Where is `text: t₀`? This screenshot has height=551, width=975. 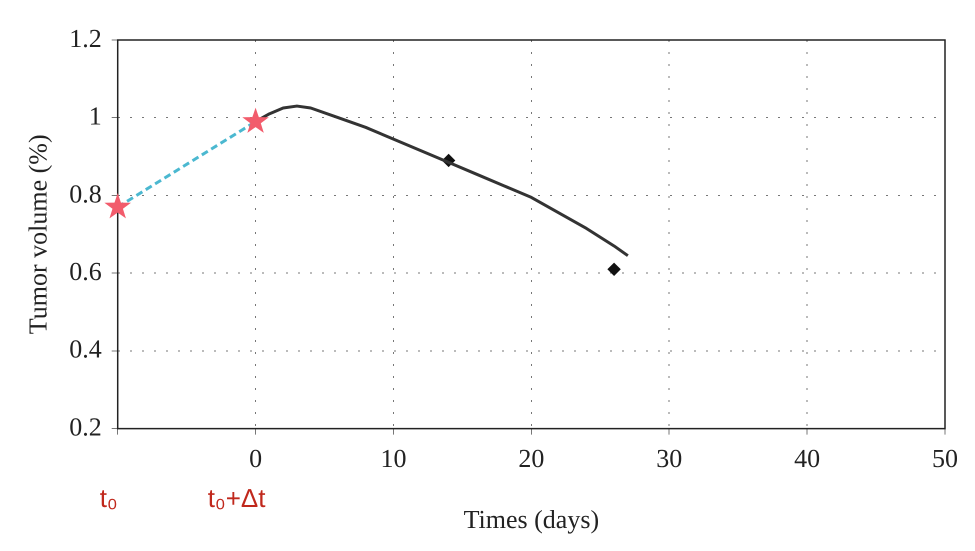 text: t₀ is located at coordinates (109, 497).